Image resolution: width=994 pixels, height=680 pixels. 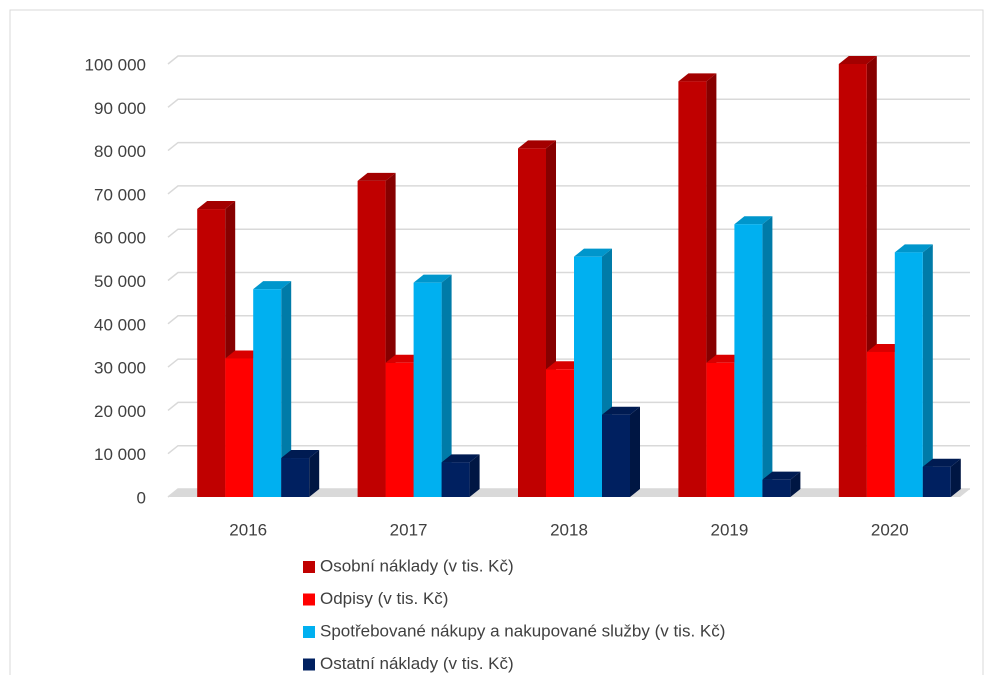 What do you see at coordinates (409, 529) in the screenshot?
I see `x-tick-label: 2017` at bounding box center [409, 529].